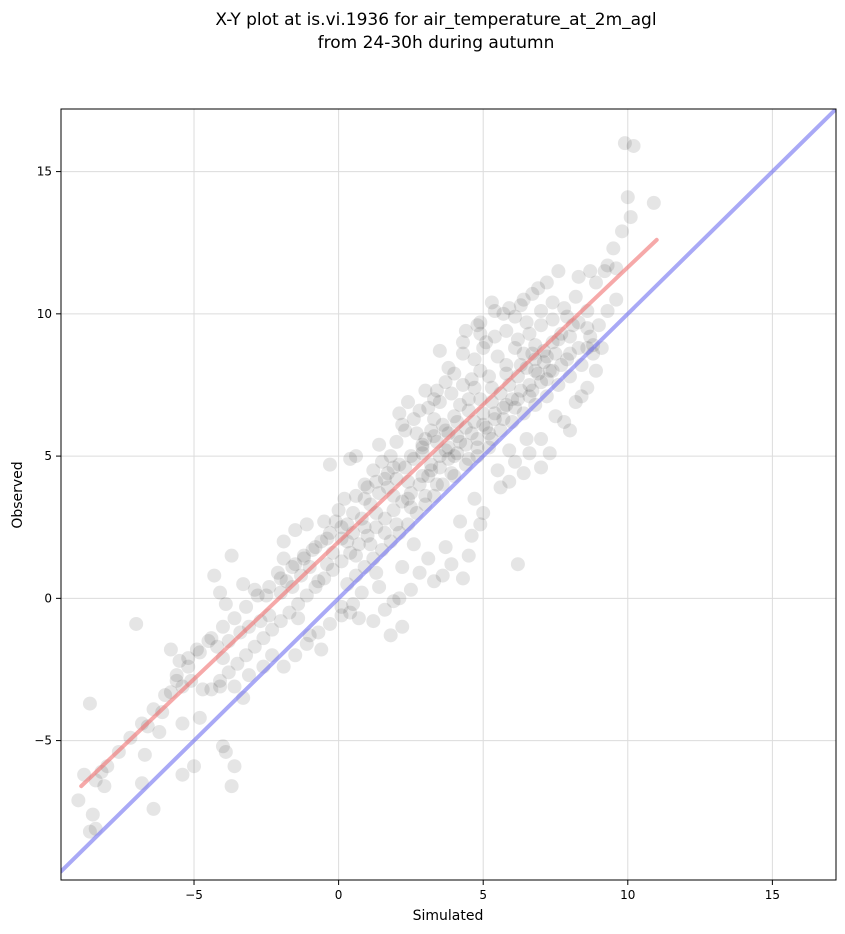  Describe the element at coordinates (483, 895) in the screenshot. I see `x-tick-label: 5` at that location.